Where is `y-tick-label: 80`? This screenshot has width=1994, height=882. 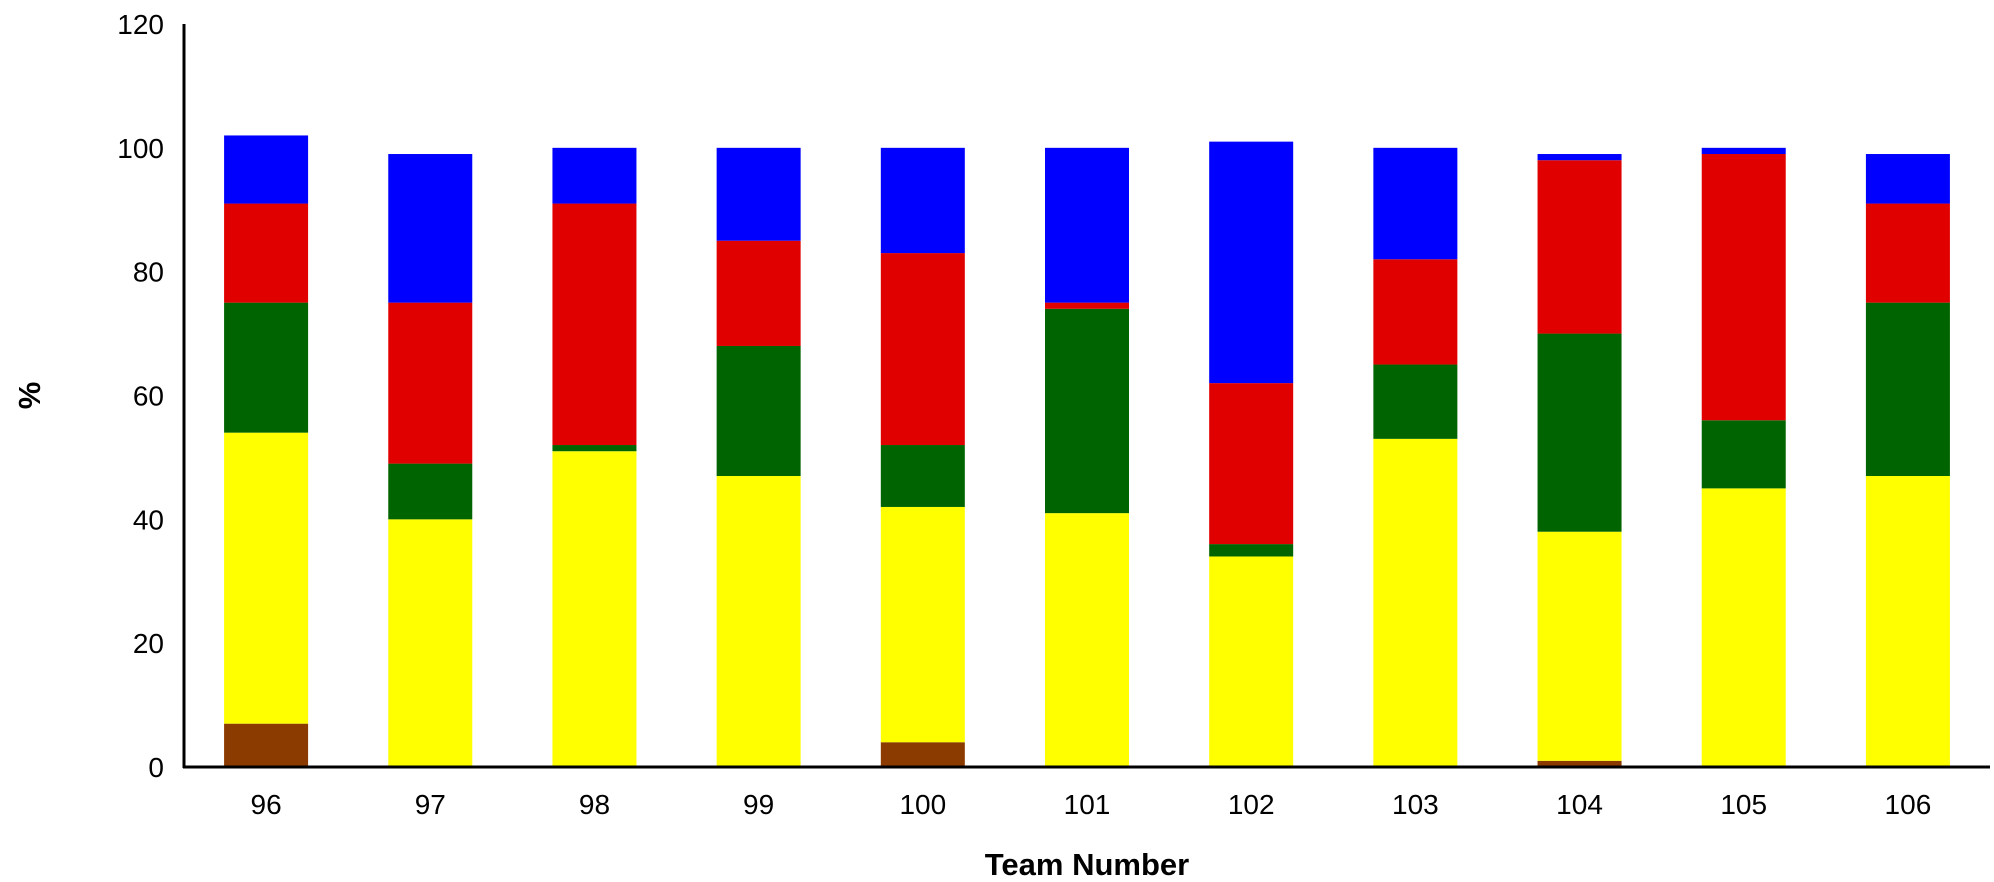 y-tick-label: 80 is located at coordinates (148, 272).